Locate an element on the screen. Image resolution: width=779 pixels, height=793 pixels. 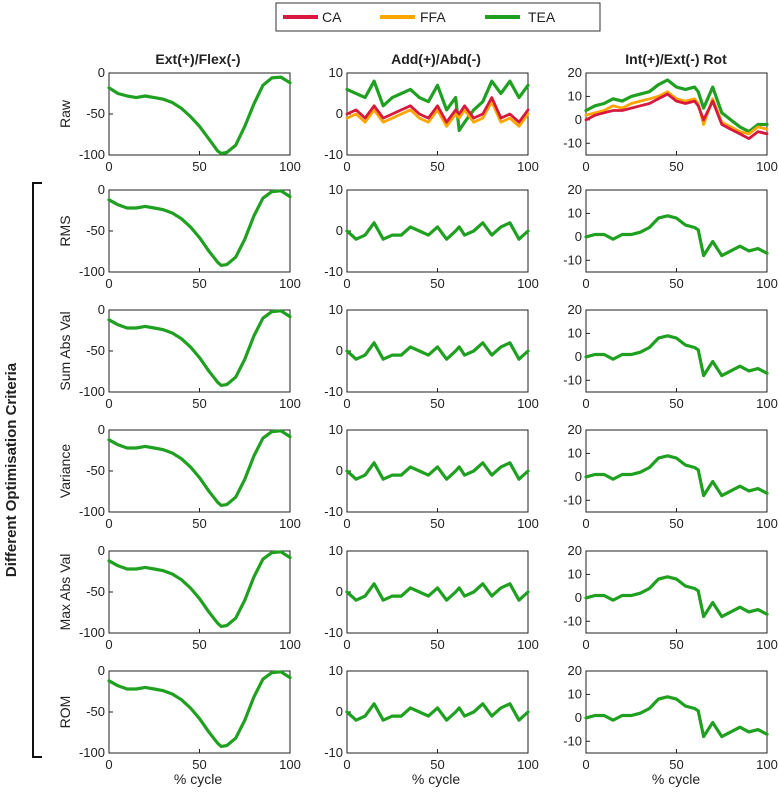
panel-abd-variance: 100-100 50 100 is located at coordinates (431, 476).